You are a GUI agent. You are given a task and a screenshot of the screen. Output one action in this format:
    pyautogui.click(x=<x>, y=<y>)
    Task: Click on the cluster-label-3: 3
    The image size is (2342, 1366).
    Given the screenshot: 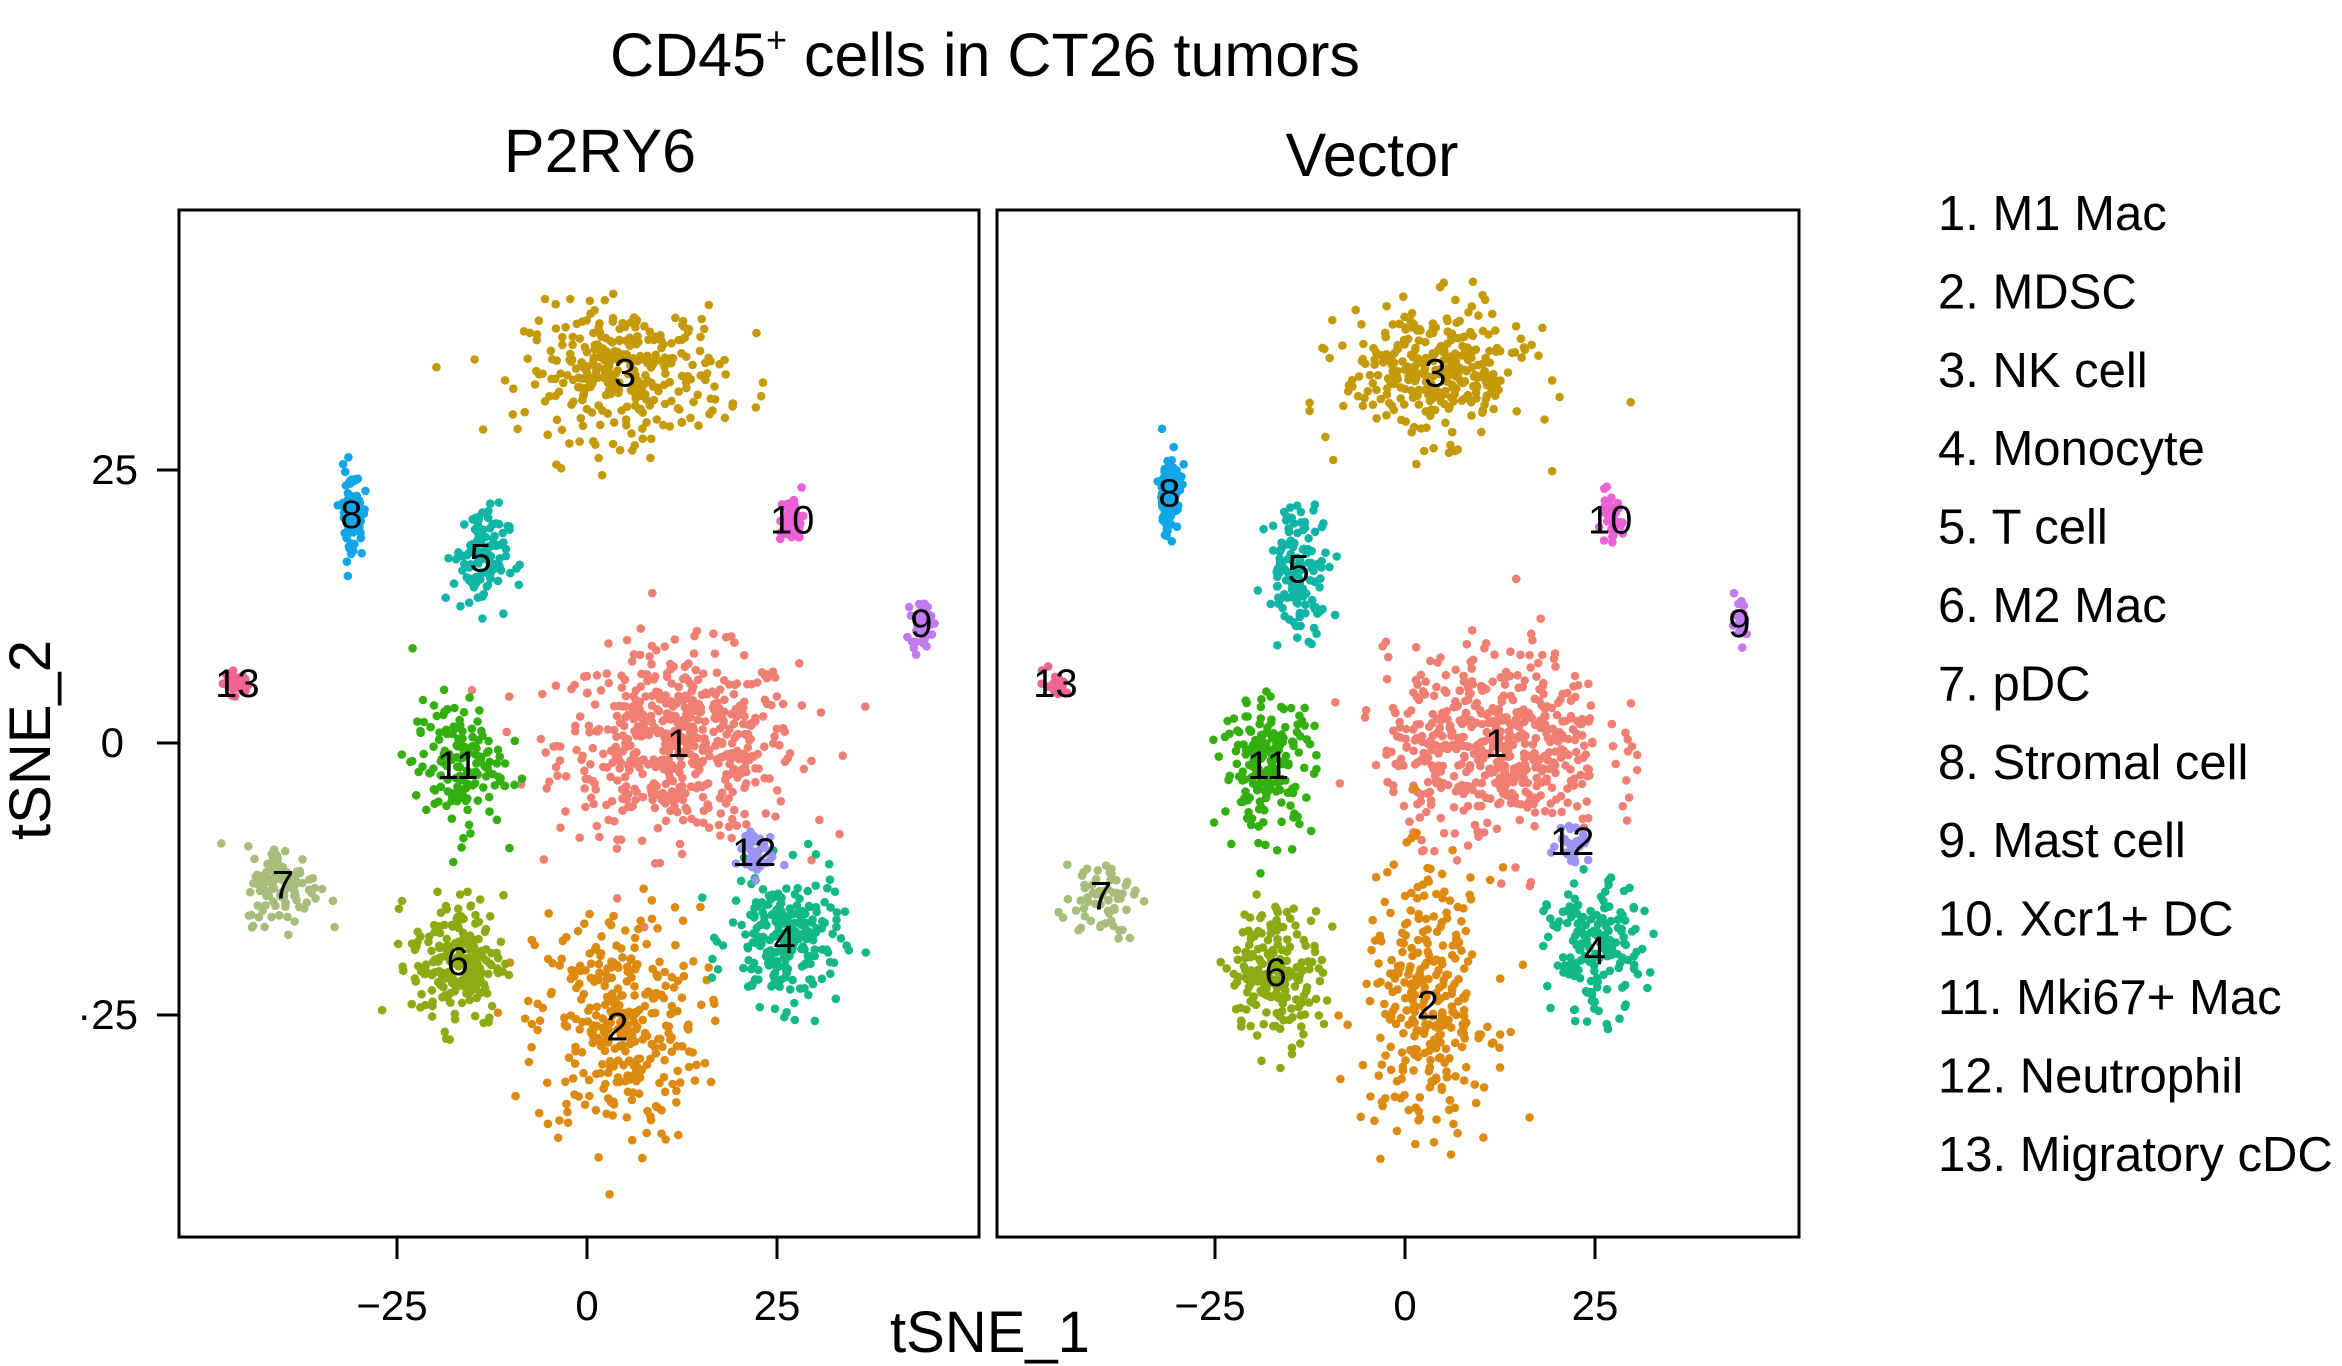 What is the action you would take?
    pyautogui.click(x=625, y=373)
    